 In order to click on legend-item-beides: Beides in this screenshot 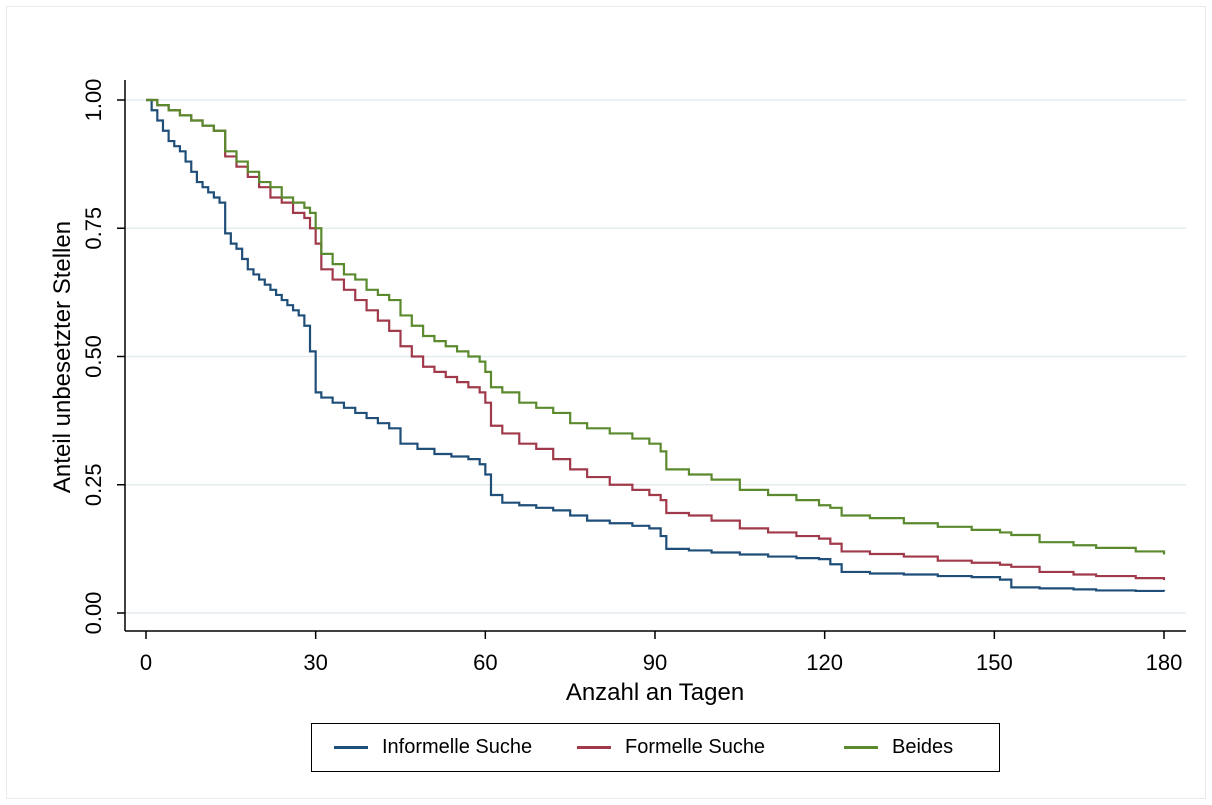, I will do `click(898, 747)`.